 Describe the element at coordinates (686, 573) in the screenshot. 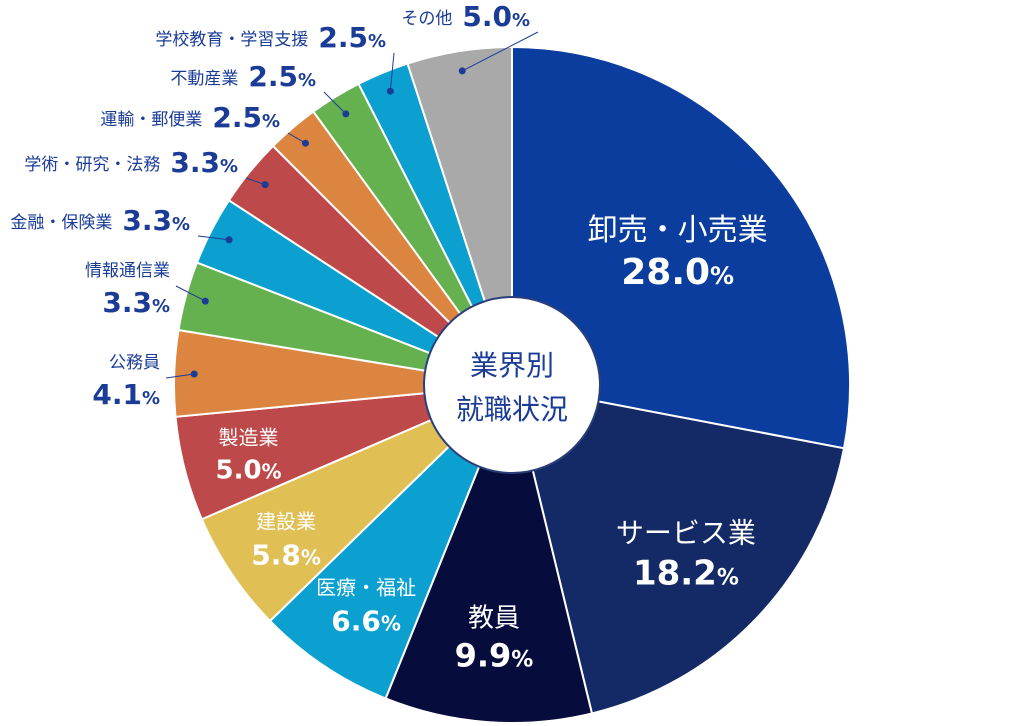

I see `slice-value-label-1: 18.2%` at that location.